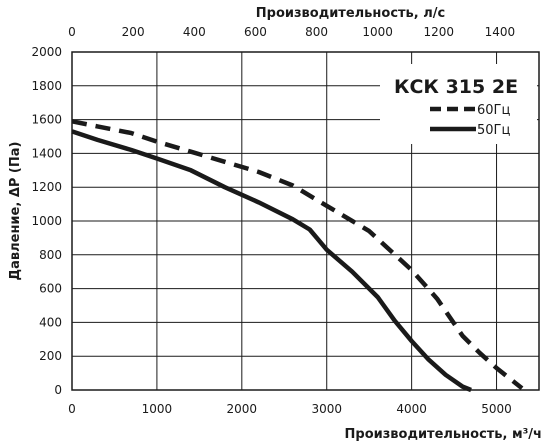  I want to click on top-axis-title: Производительность, л/с, so click(350, 13).